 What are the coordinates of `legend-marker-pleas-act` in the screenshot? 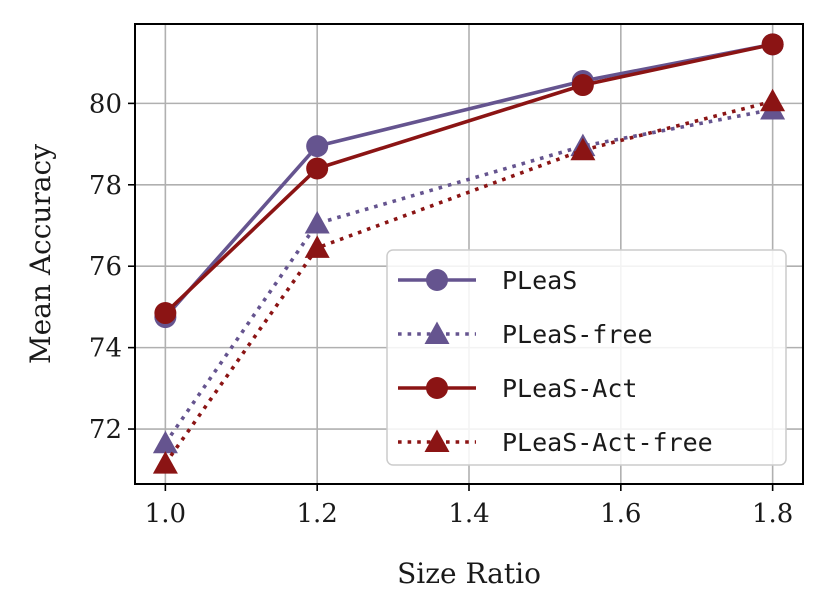 It's located at (437, 388).